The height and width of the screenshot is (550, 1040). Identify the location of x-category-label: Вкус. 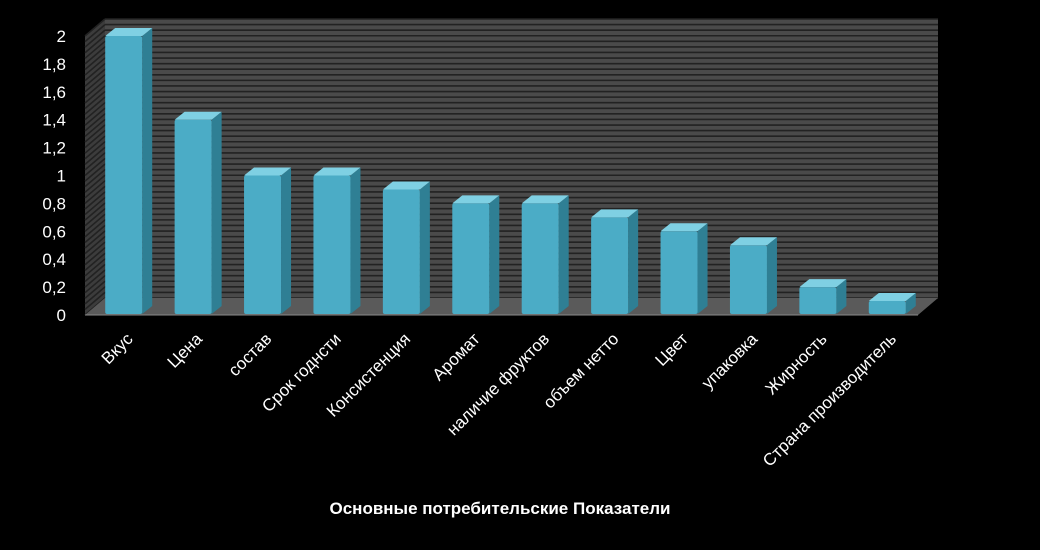
(117, 348).